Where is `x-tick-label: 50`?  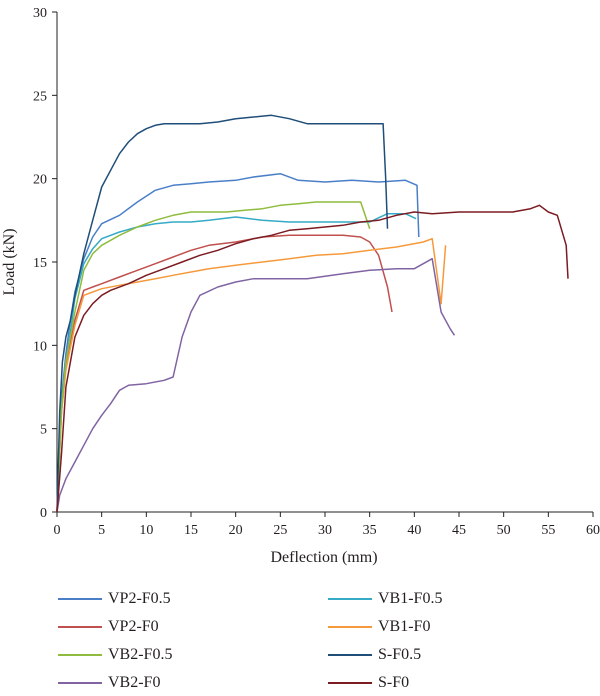 x-tick-label: 50 is located at coordinates (504, 530).